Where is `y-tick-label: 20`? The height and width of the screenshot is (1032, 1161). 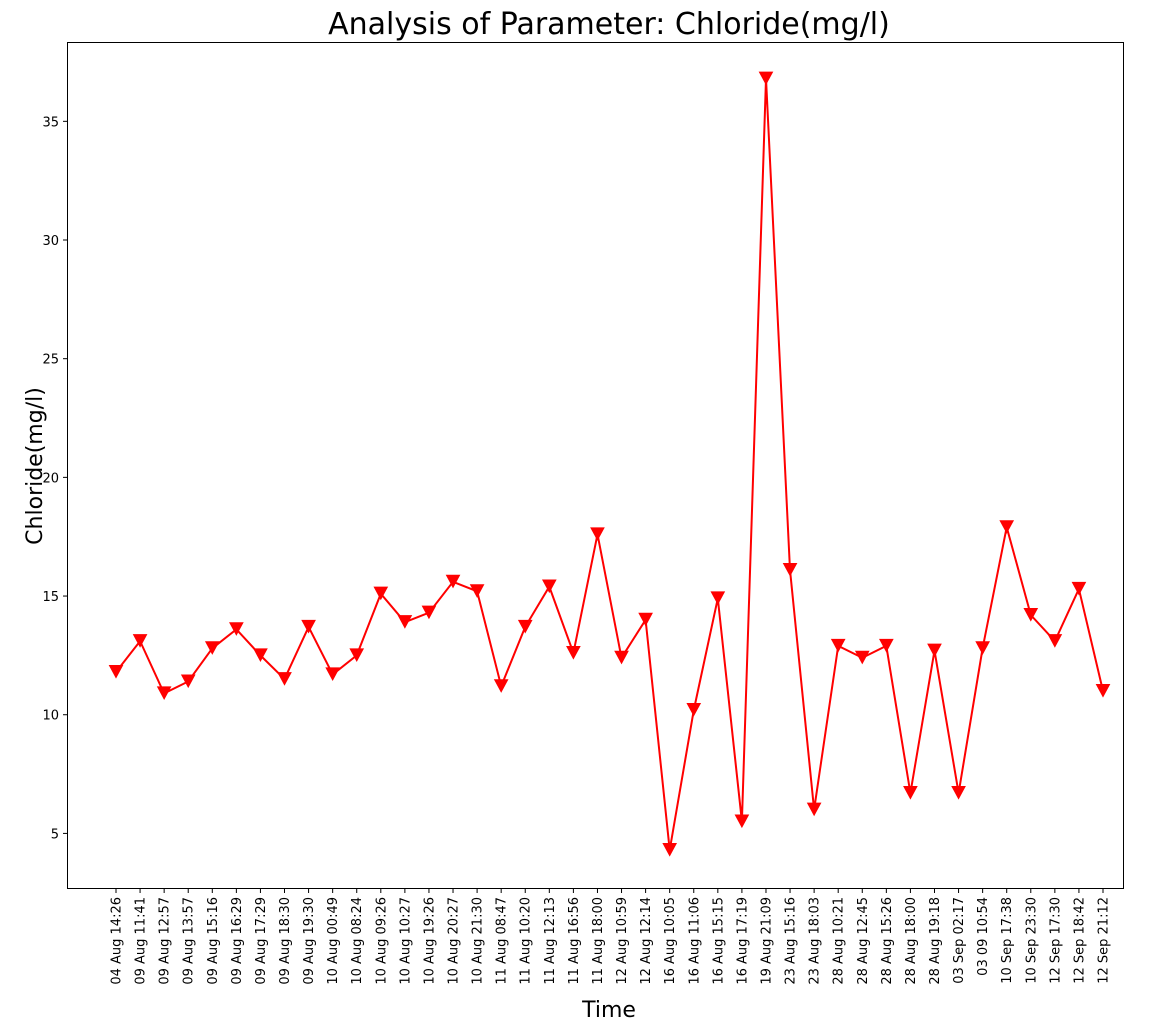 y-tick-label: 20 is located at coordinates (50, 478).